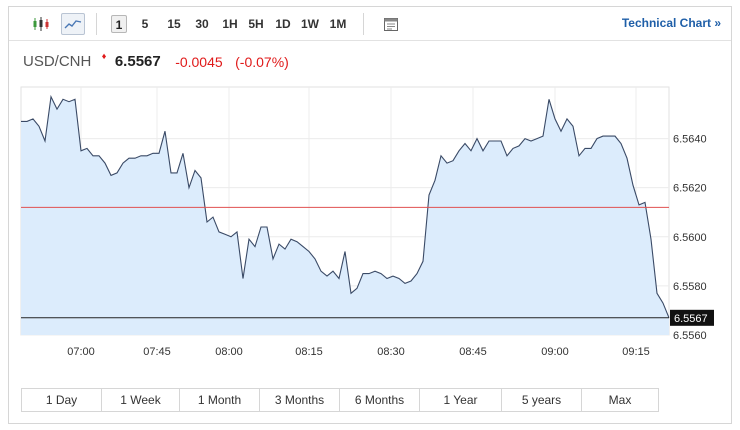 The image size is (740, 430). Describe the element at coordinates (220, 400) in the screenshot. I see `range-1-month-button: 1 Month` at that location.